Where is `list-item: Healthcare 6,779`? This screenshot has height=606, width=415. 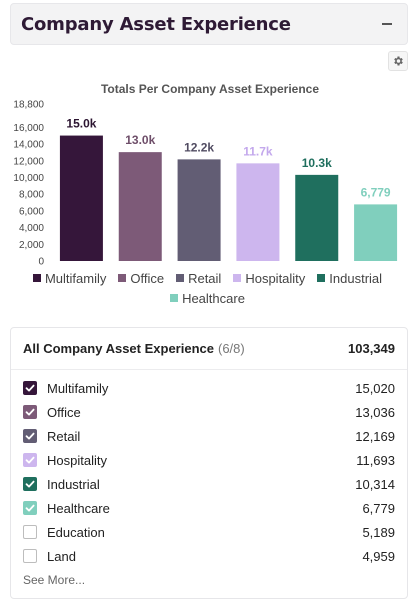 list-item: Healthcare 6,779 is located at coordinates (209, 508).